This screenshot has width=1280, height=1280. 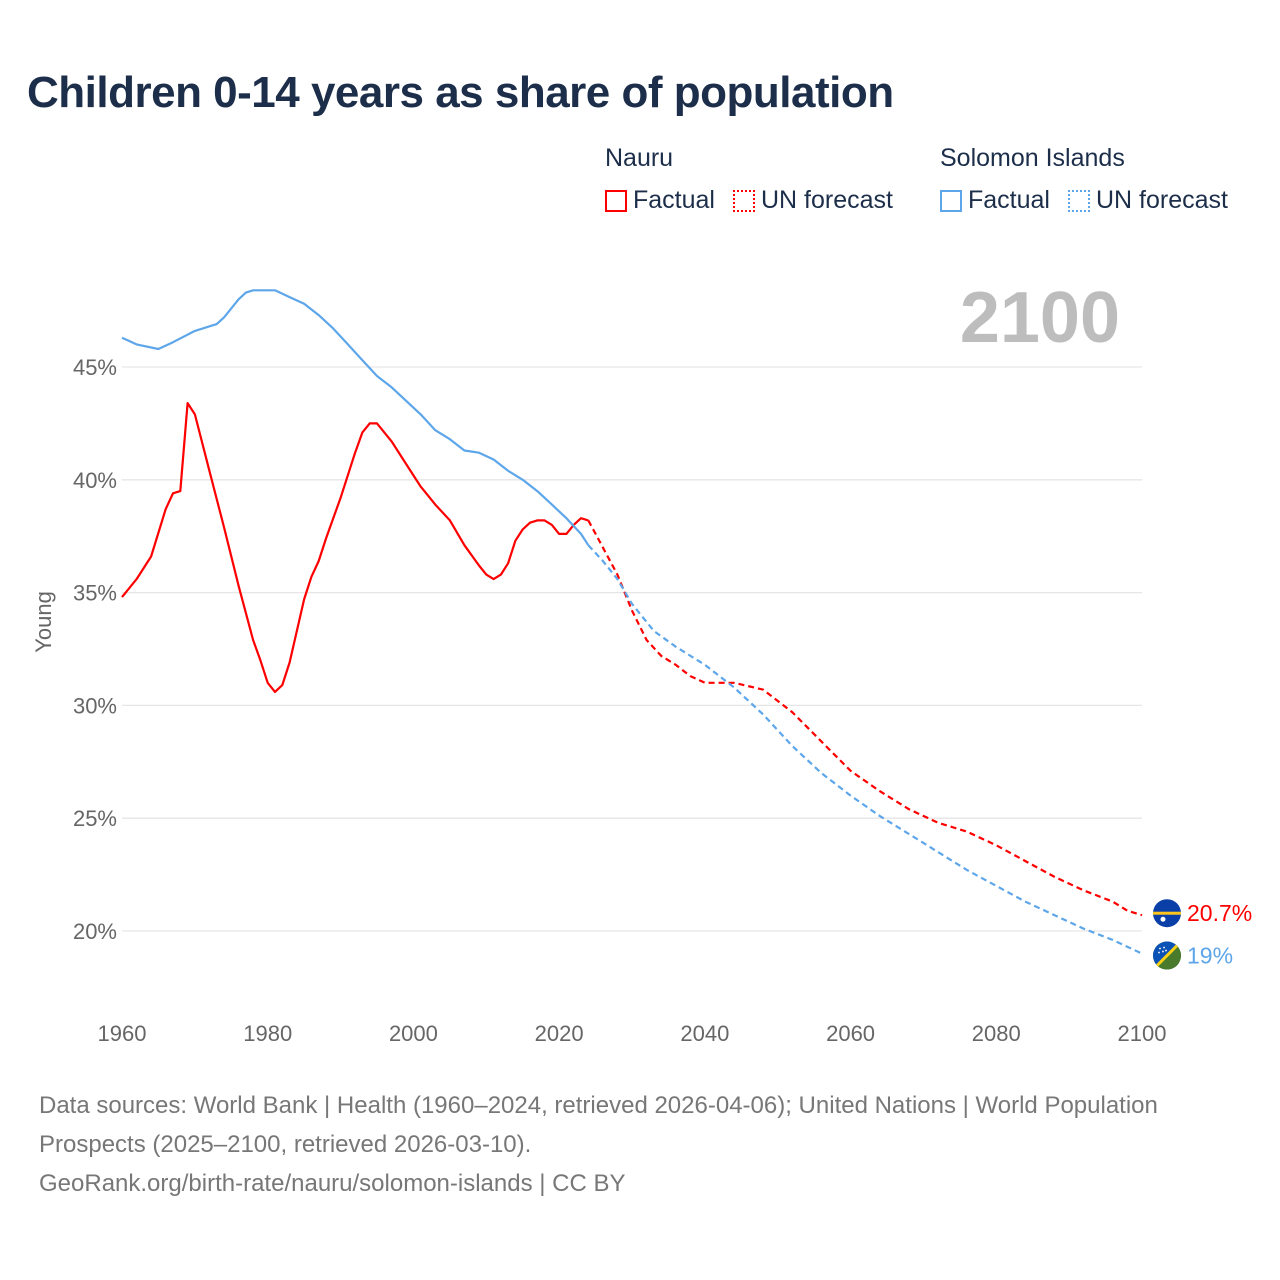 What do you see at coordinates (122, 1033) in the screenshot?
I see `x-tick-label: 1960` at bounding box center [122, 1033].